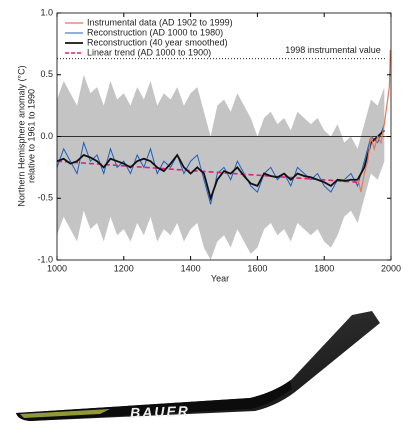 The height and width of the screenshot is (443, 412). Describe the element at coordinates (391, 268) in the screenshot. I see `x-tick-label: 2000` at that location.